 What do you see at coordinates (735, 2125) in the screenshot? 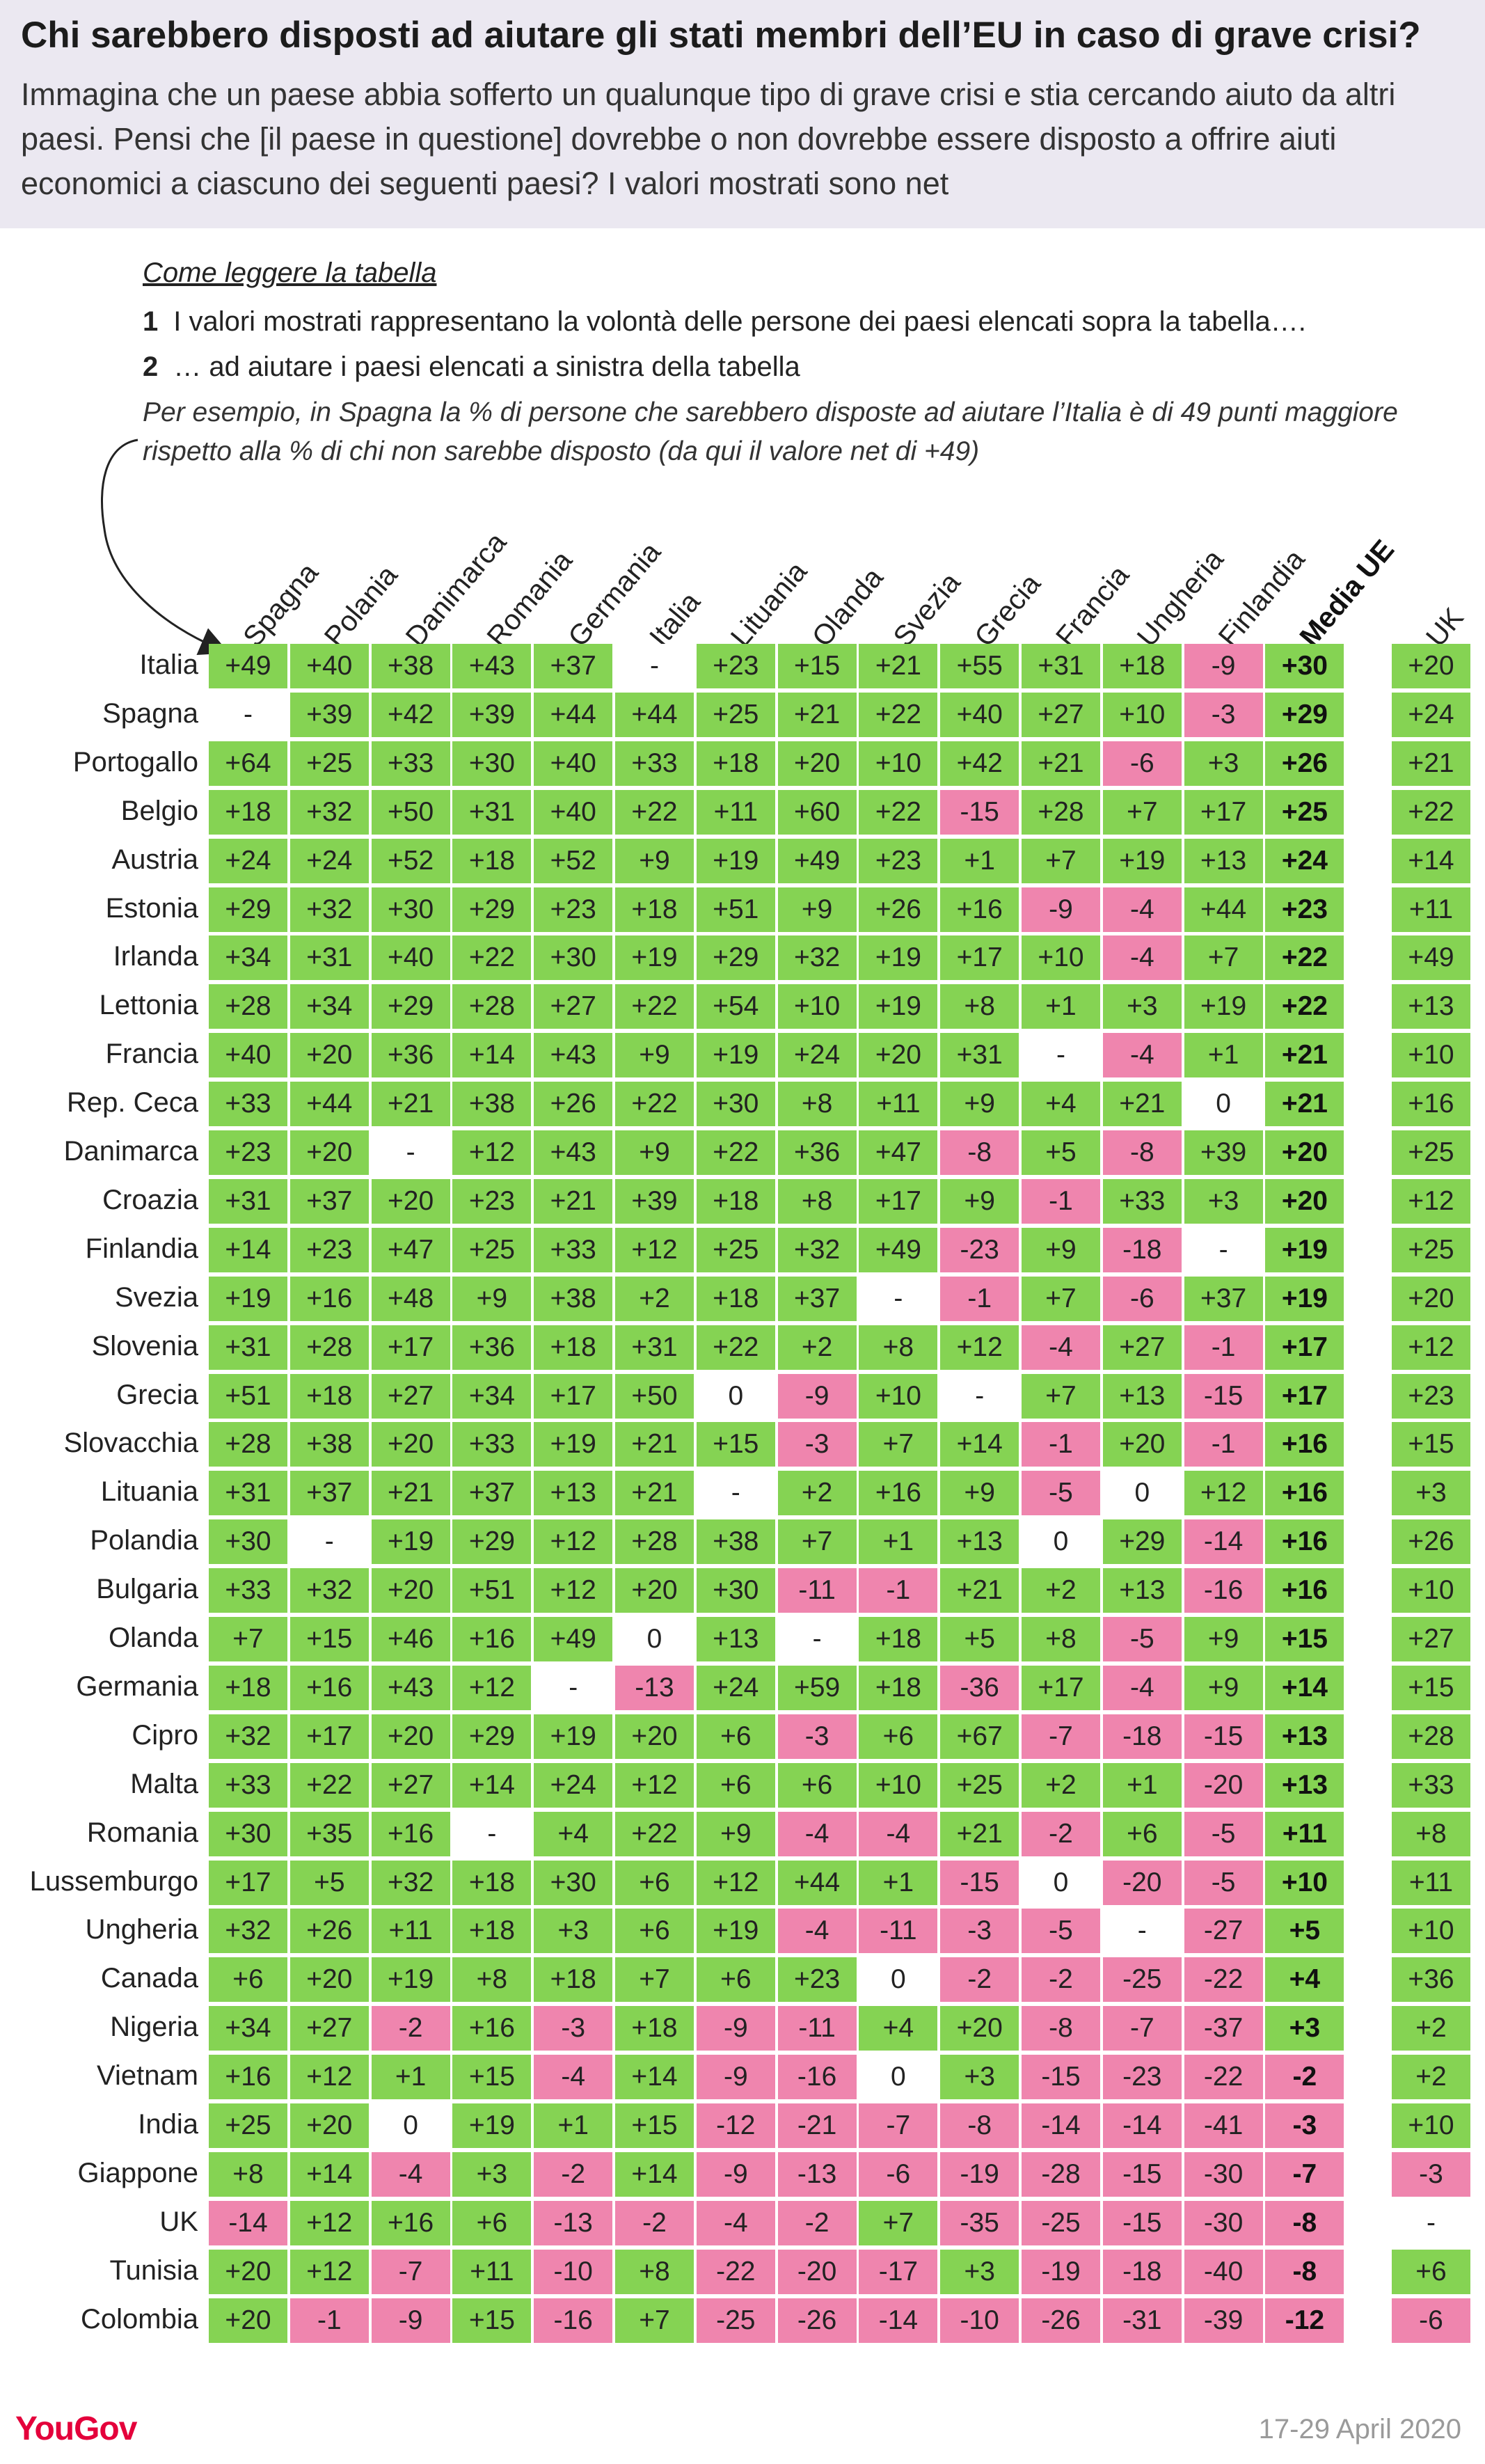
I see `table-cell: -12` at bounding box center [735, 2125].